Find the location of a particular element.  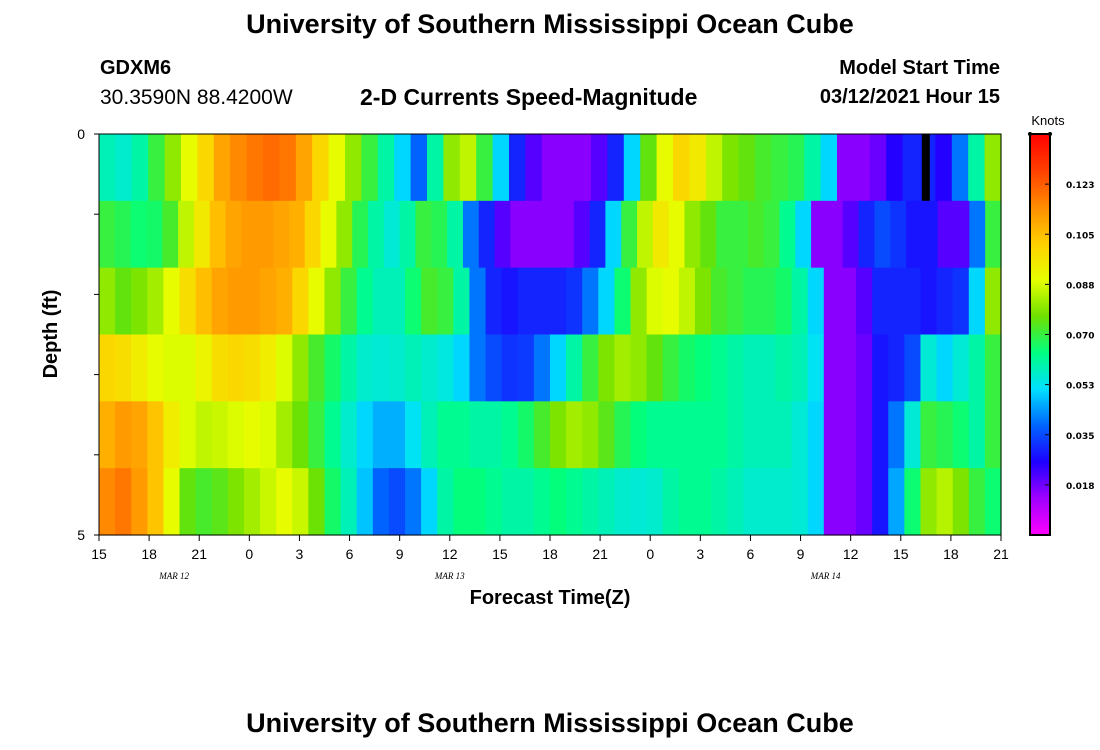

x-tick-label: 12 is located at coordinates (851, 554).